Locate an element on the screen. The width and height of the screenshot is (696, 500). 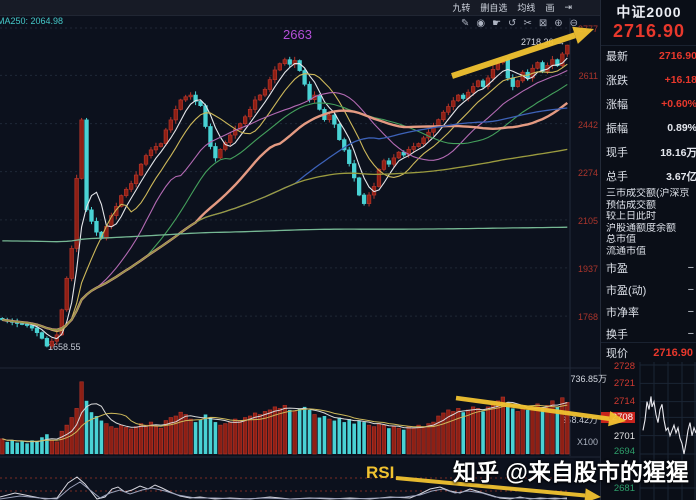
info-row: 流通市值 is located at coordinates (626, 251).